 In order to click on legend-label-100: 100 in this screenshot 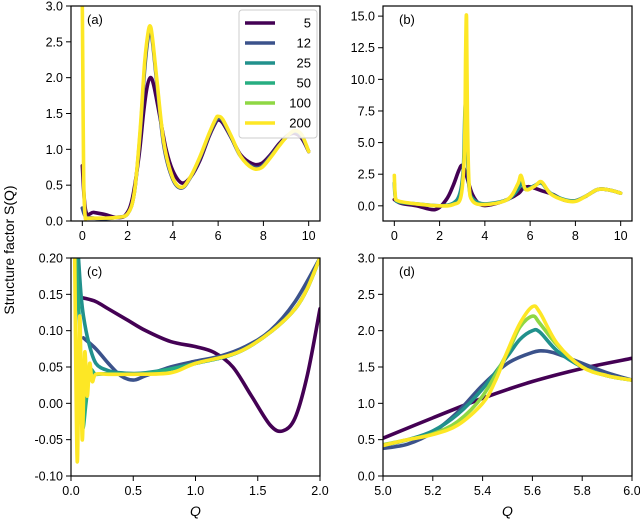, I will do `click(300, 103)`.